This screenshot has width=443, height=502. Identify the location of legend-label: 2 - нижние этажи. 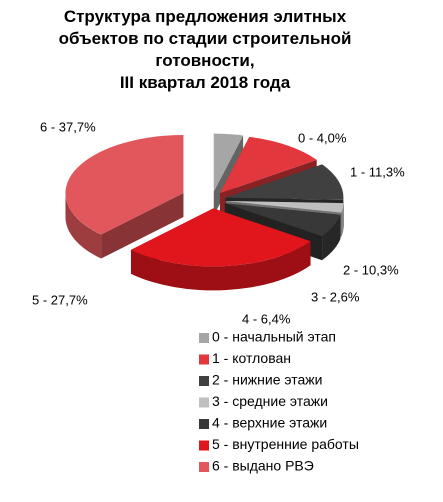
(267, 380).